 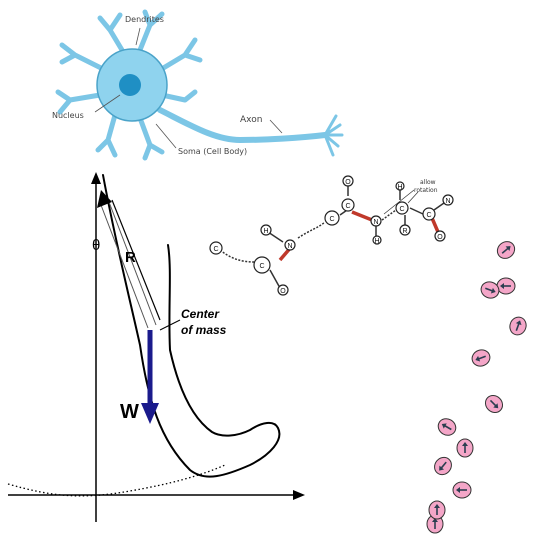 I want to click on atom-label-15: O, so click(x=440, y=237).